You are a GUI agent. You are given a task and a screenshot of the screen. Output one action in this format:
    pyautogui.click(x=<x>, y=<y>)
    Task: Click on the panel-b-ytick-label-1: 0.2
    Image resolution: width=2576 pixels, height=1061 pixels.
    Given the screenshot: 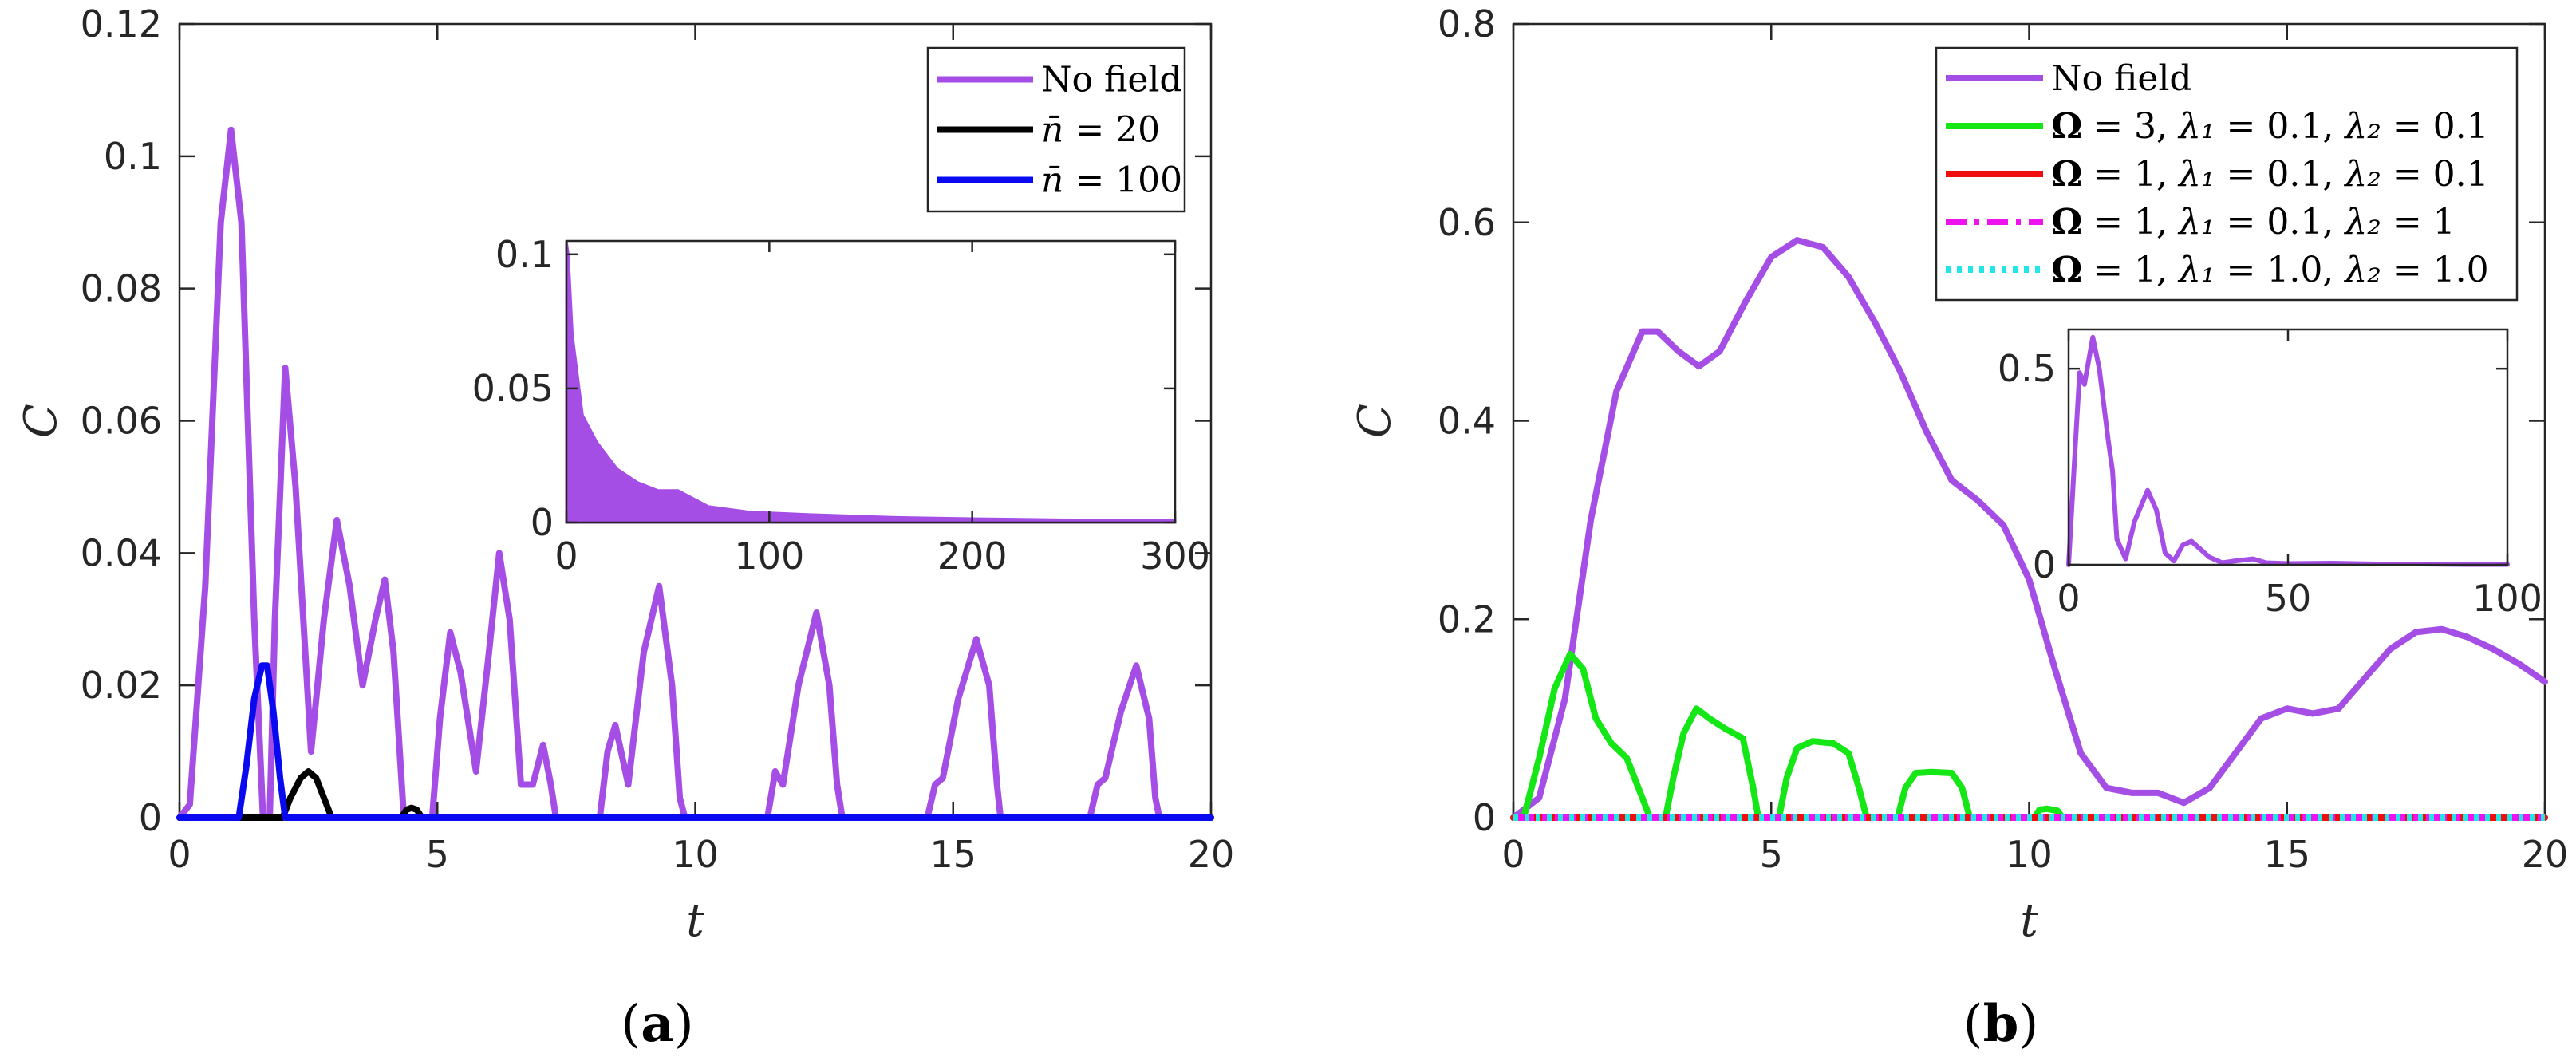 What is the action you would take?
    pyautogui.click(x=1467, y=619)
    